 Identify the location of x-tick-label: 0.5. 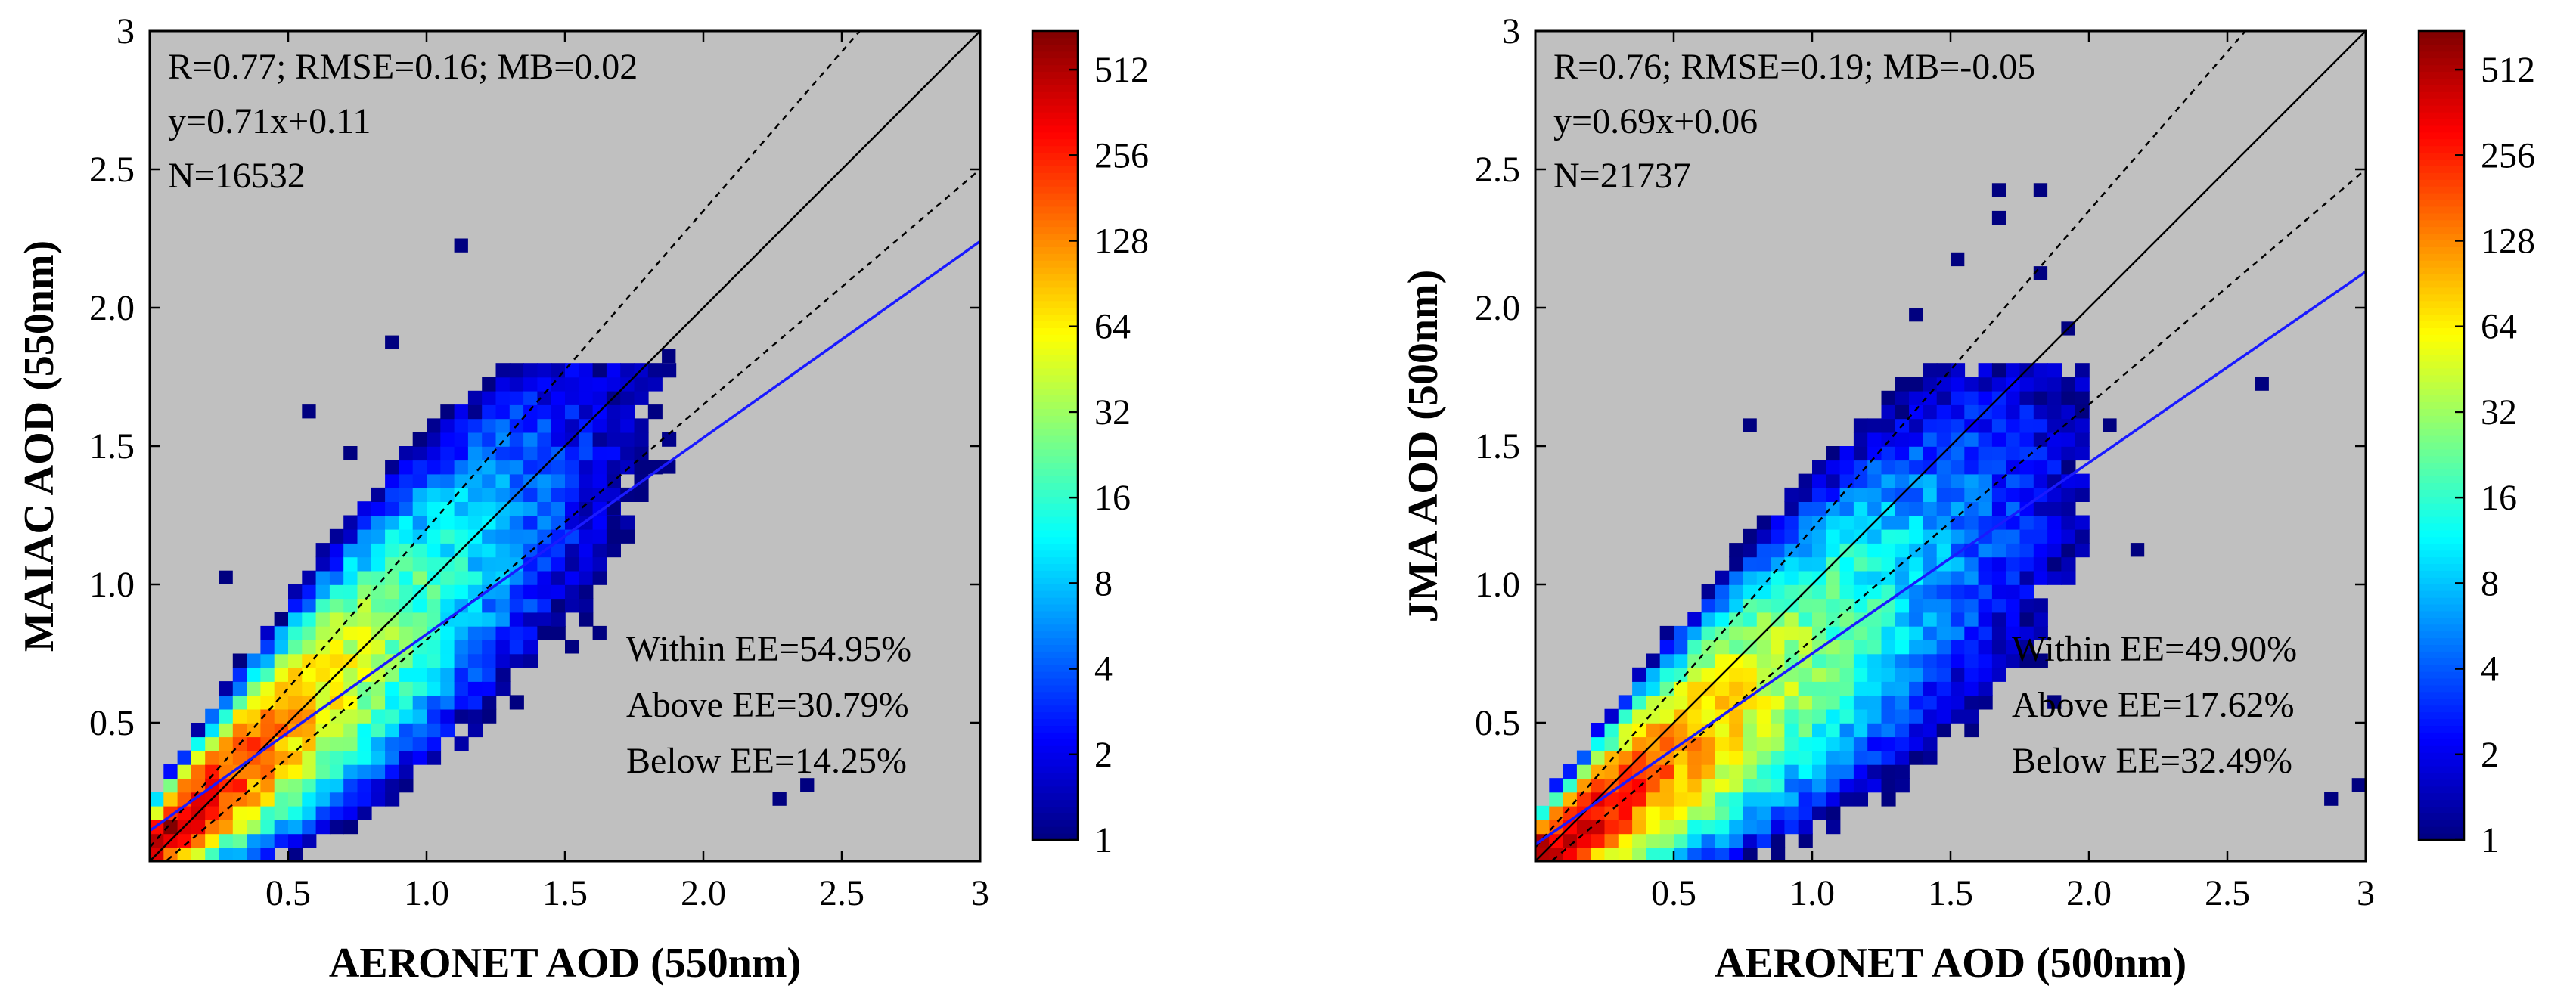
(288, 893).